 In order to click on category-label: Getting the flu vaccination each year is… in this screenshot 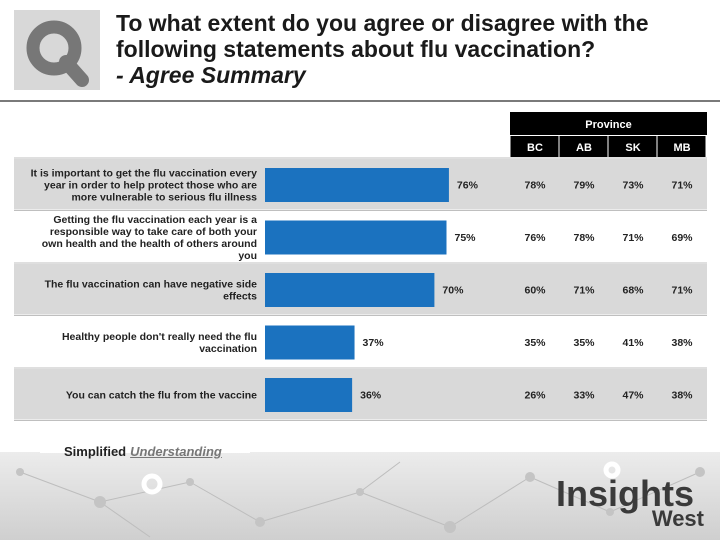, I will do `click(149, 238)`.